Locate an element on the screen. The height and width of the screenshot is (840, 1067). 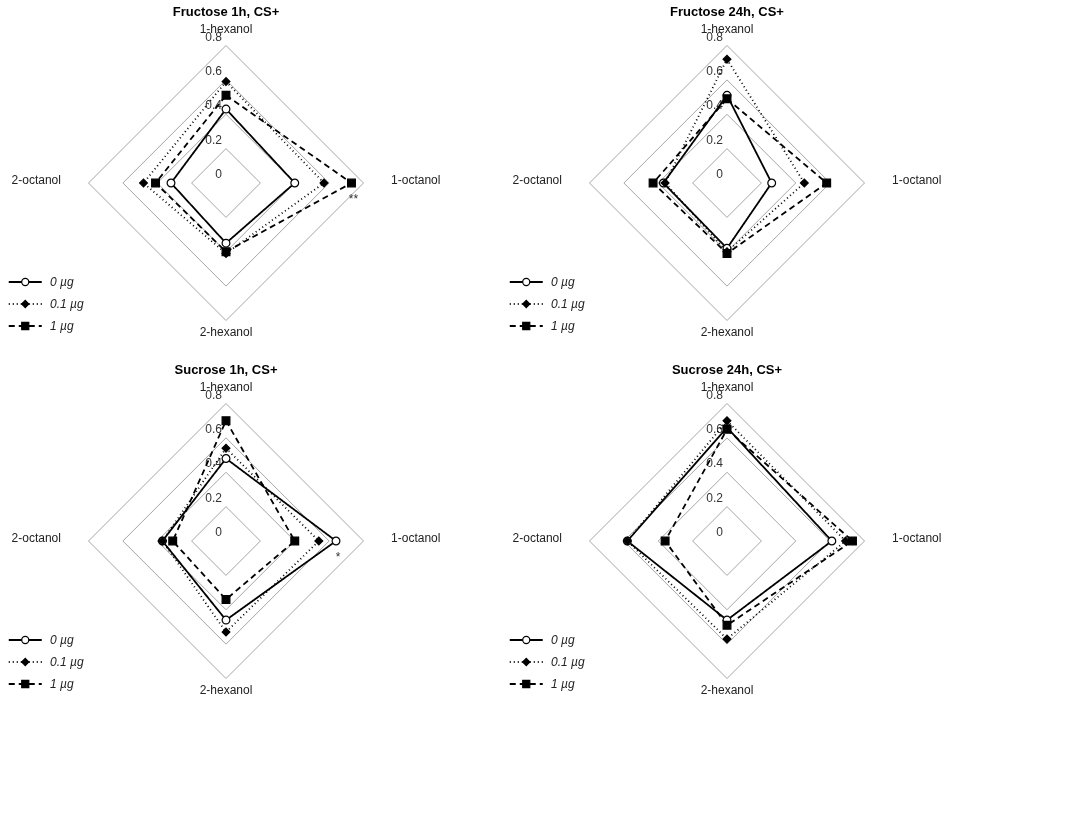
chart-title: Fructose 24h, CS+ is located at coordinates (727, 11).